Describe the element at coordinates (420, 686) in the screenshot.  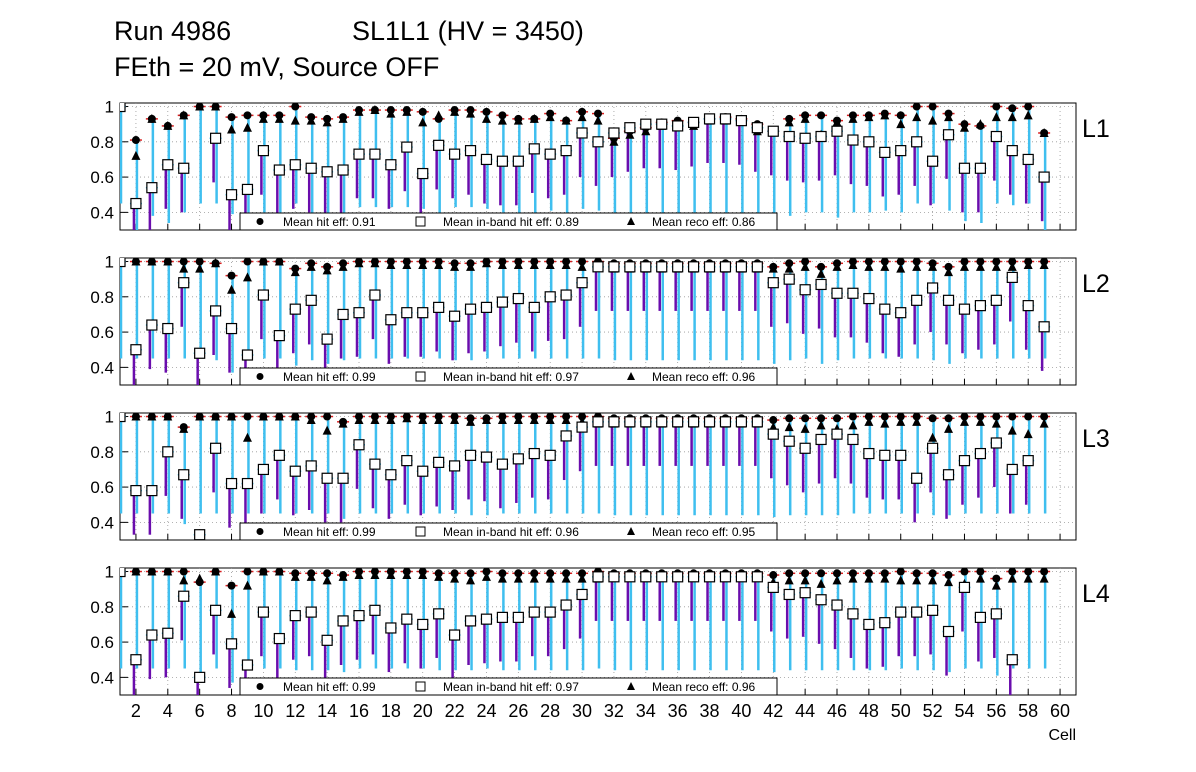
I see `legend-inband-symbol` at that location.